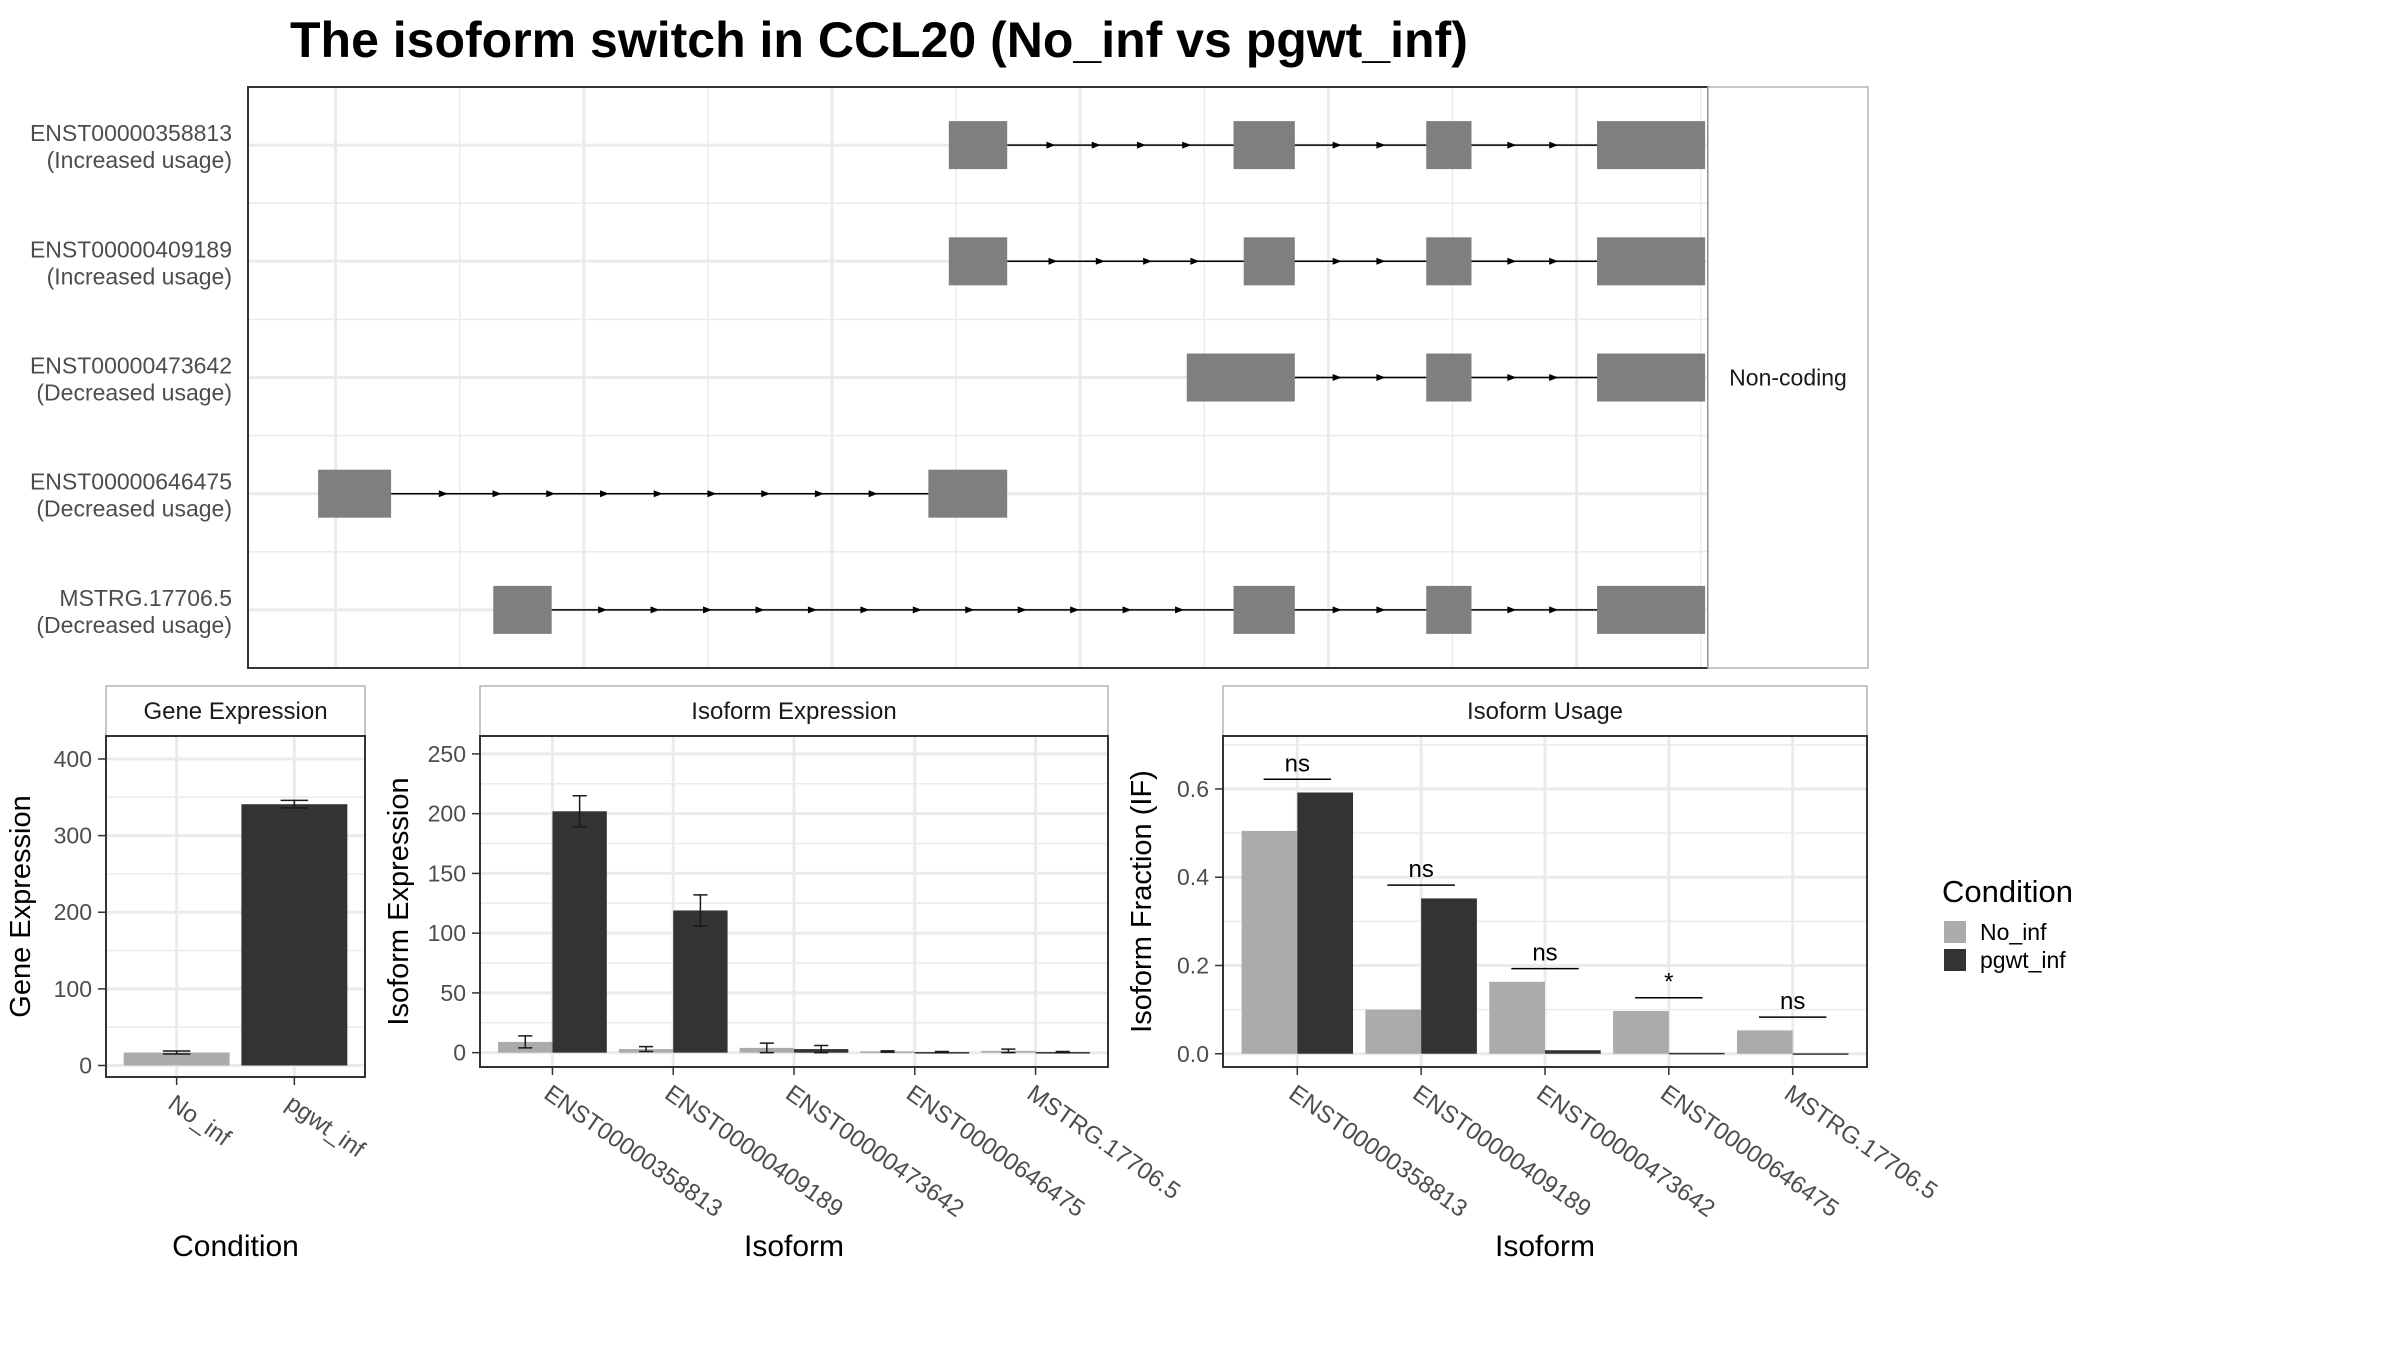 The image size is (2400, 1350). Describe the element at coordinates (2023, 960) in the screenshot. I see `legend-label-pgwt-inf: pgwt_inf` at that location.